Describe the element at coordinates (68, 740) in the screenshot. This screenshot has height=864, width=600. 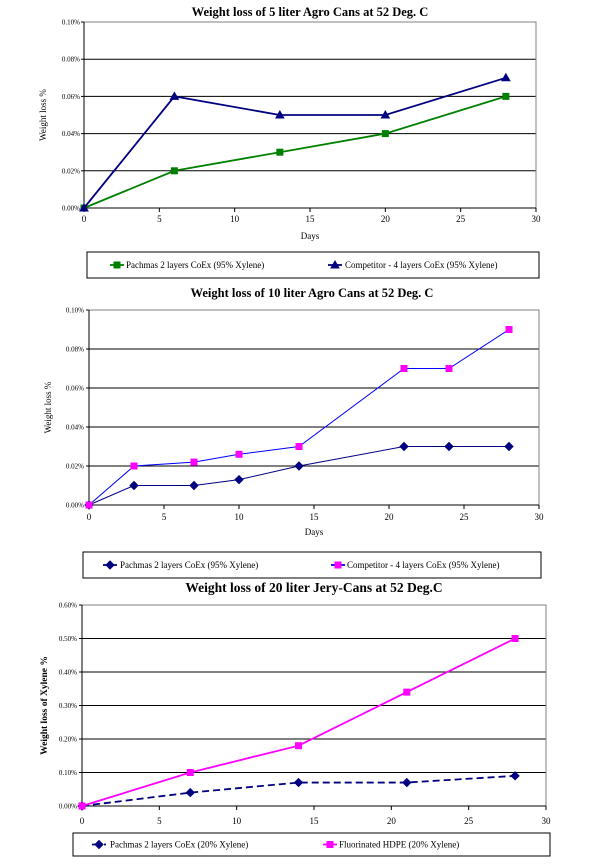
I see `y-tick-label: 0.20%` at that location.